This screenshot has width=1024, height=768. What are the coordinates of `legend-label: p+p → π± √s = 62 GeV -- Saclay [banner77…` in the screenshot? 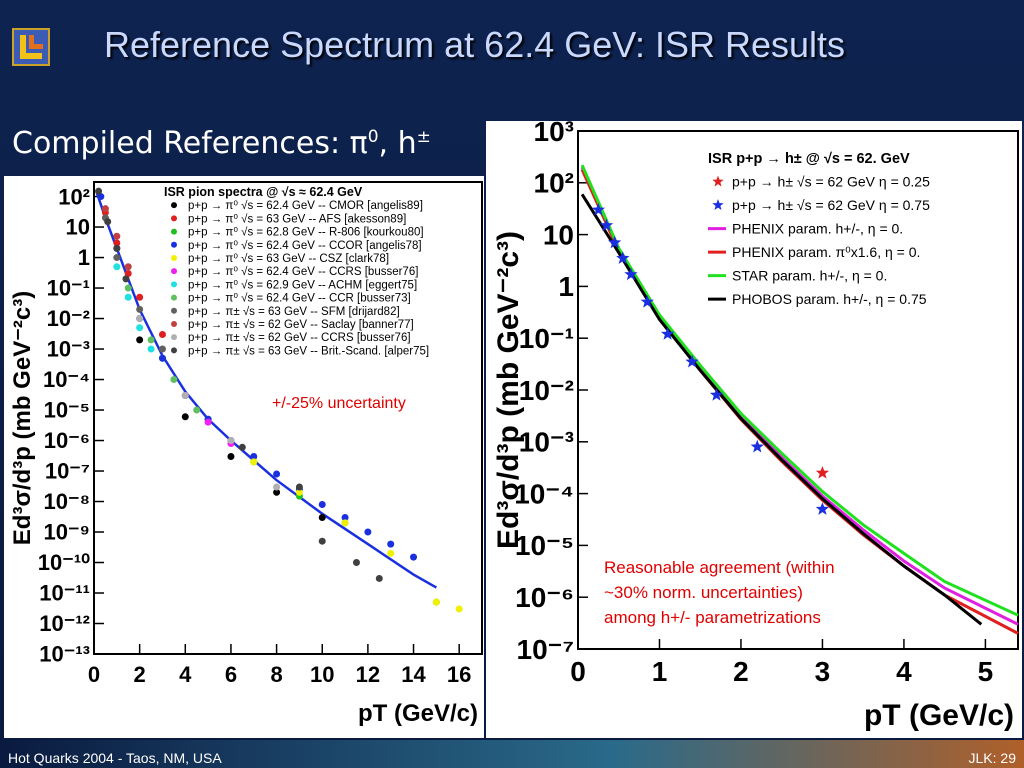 It's located at (301, 324).